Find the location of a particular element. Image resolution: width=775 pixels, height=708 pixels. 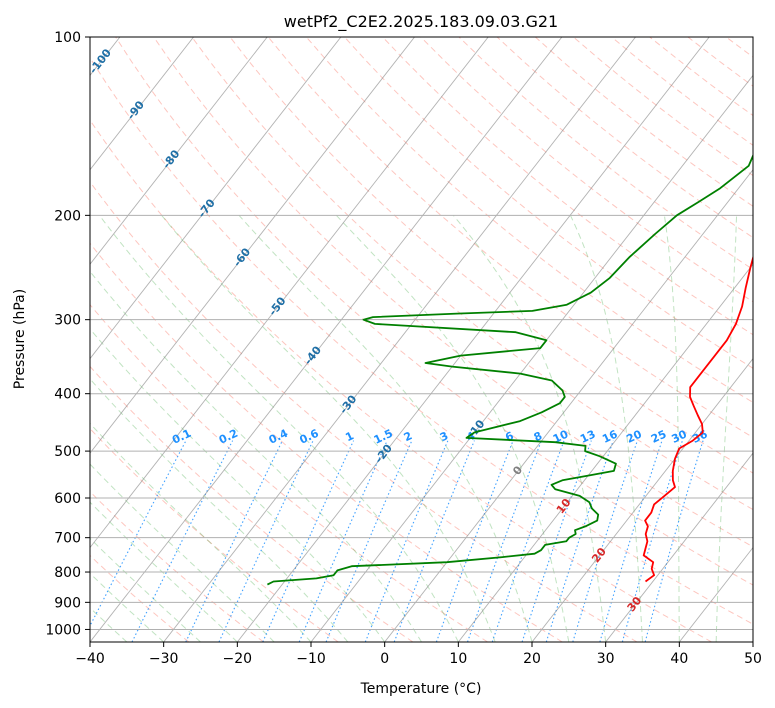

y-tick-label: 400 is located at coordinates (67, 395).